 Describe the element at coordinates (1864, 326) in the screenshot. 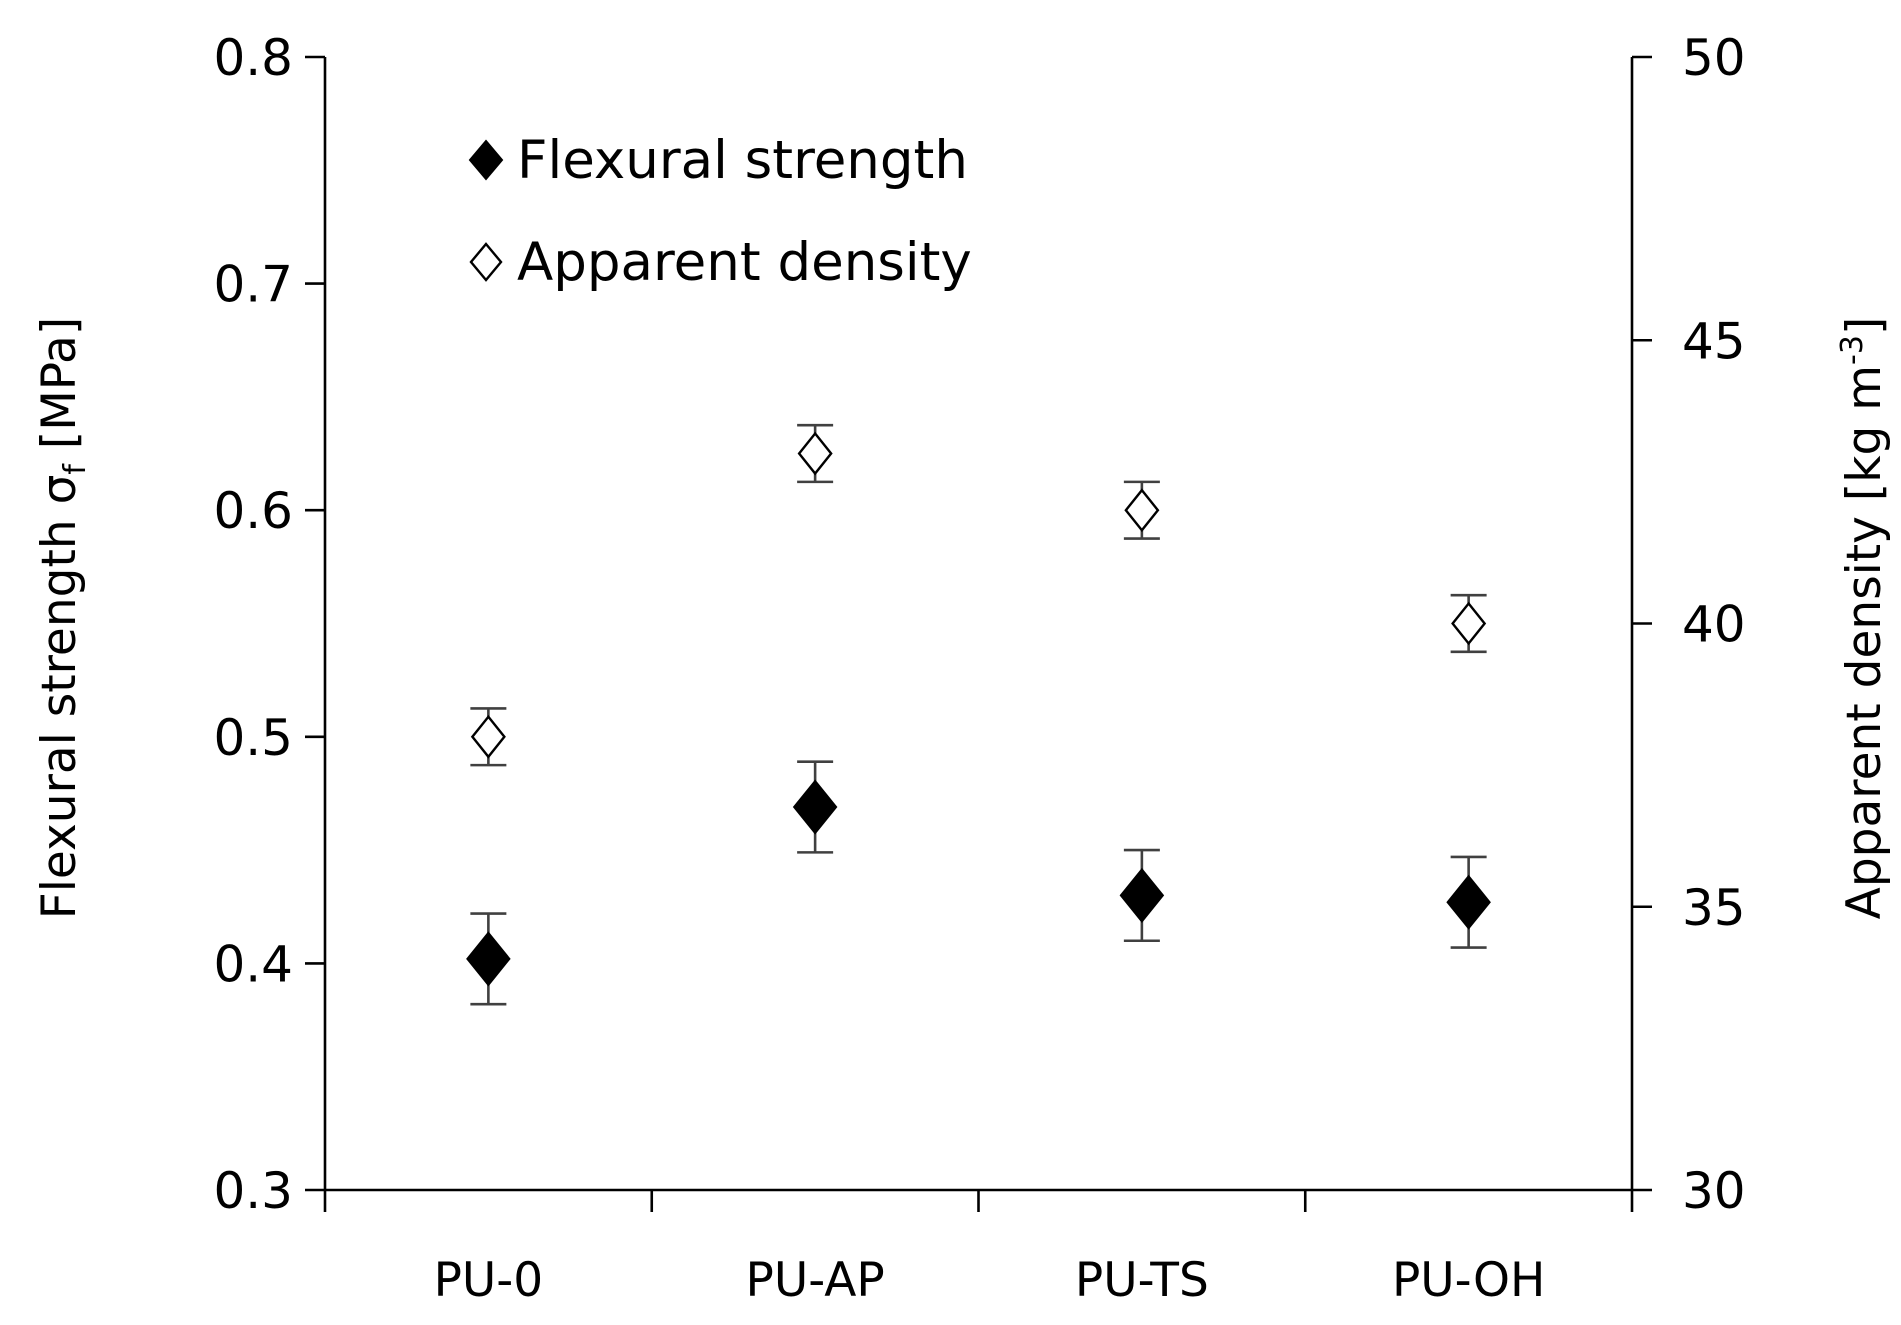

I see `y-right-title-end: ]` at that location.